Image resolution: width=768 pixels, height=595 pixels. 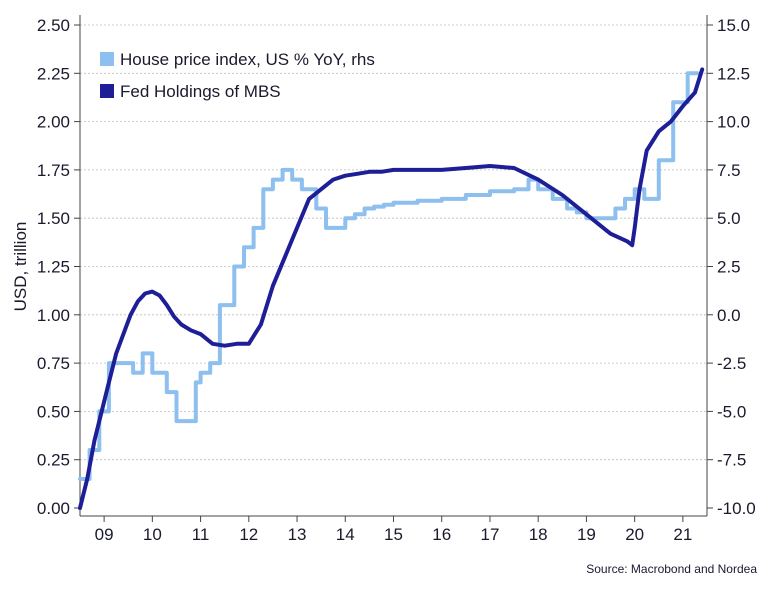 I want to click on right-tick-label: 10.0, so click(x=733, y=122).